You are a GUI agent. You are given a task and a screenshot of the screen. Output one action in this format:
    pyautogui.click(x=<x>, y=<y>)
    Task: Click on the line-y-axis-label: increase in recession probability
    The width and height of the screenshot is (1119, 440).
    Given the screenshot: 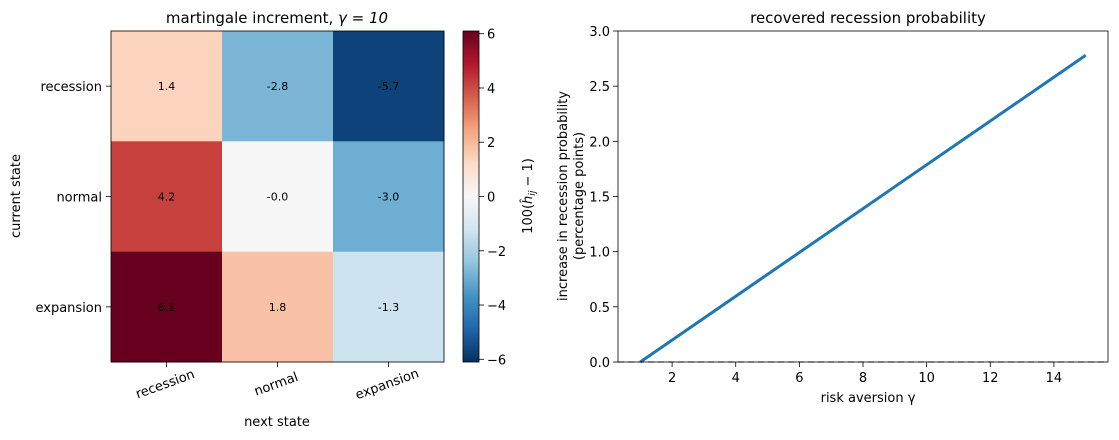 What is the action you would take?
    pyautogui.click(x=563, y=196)
    